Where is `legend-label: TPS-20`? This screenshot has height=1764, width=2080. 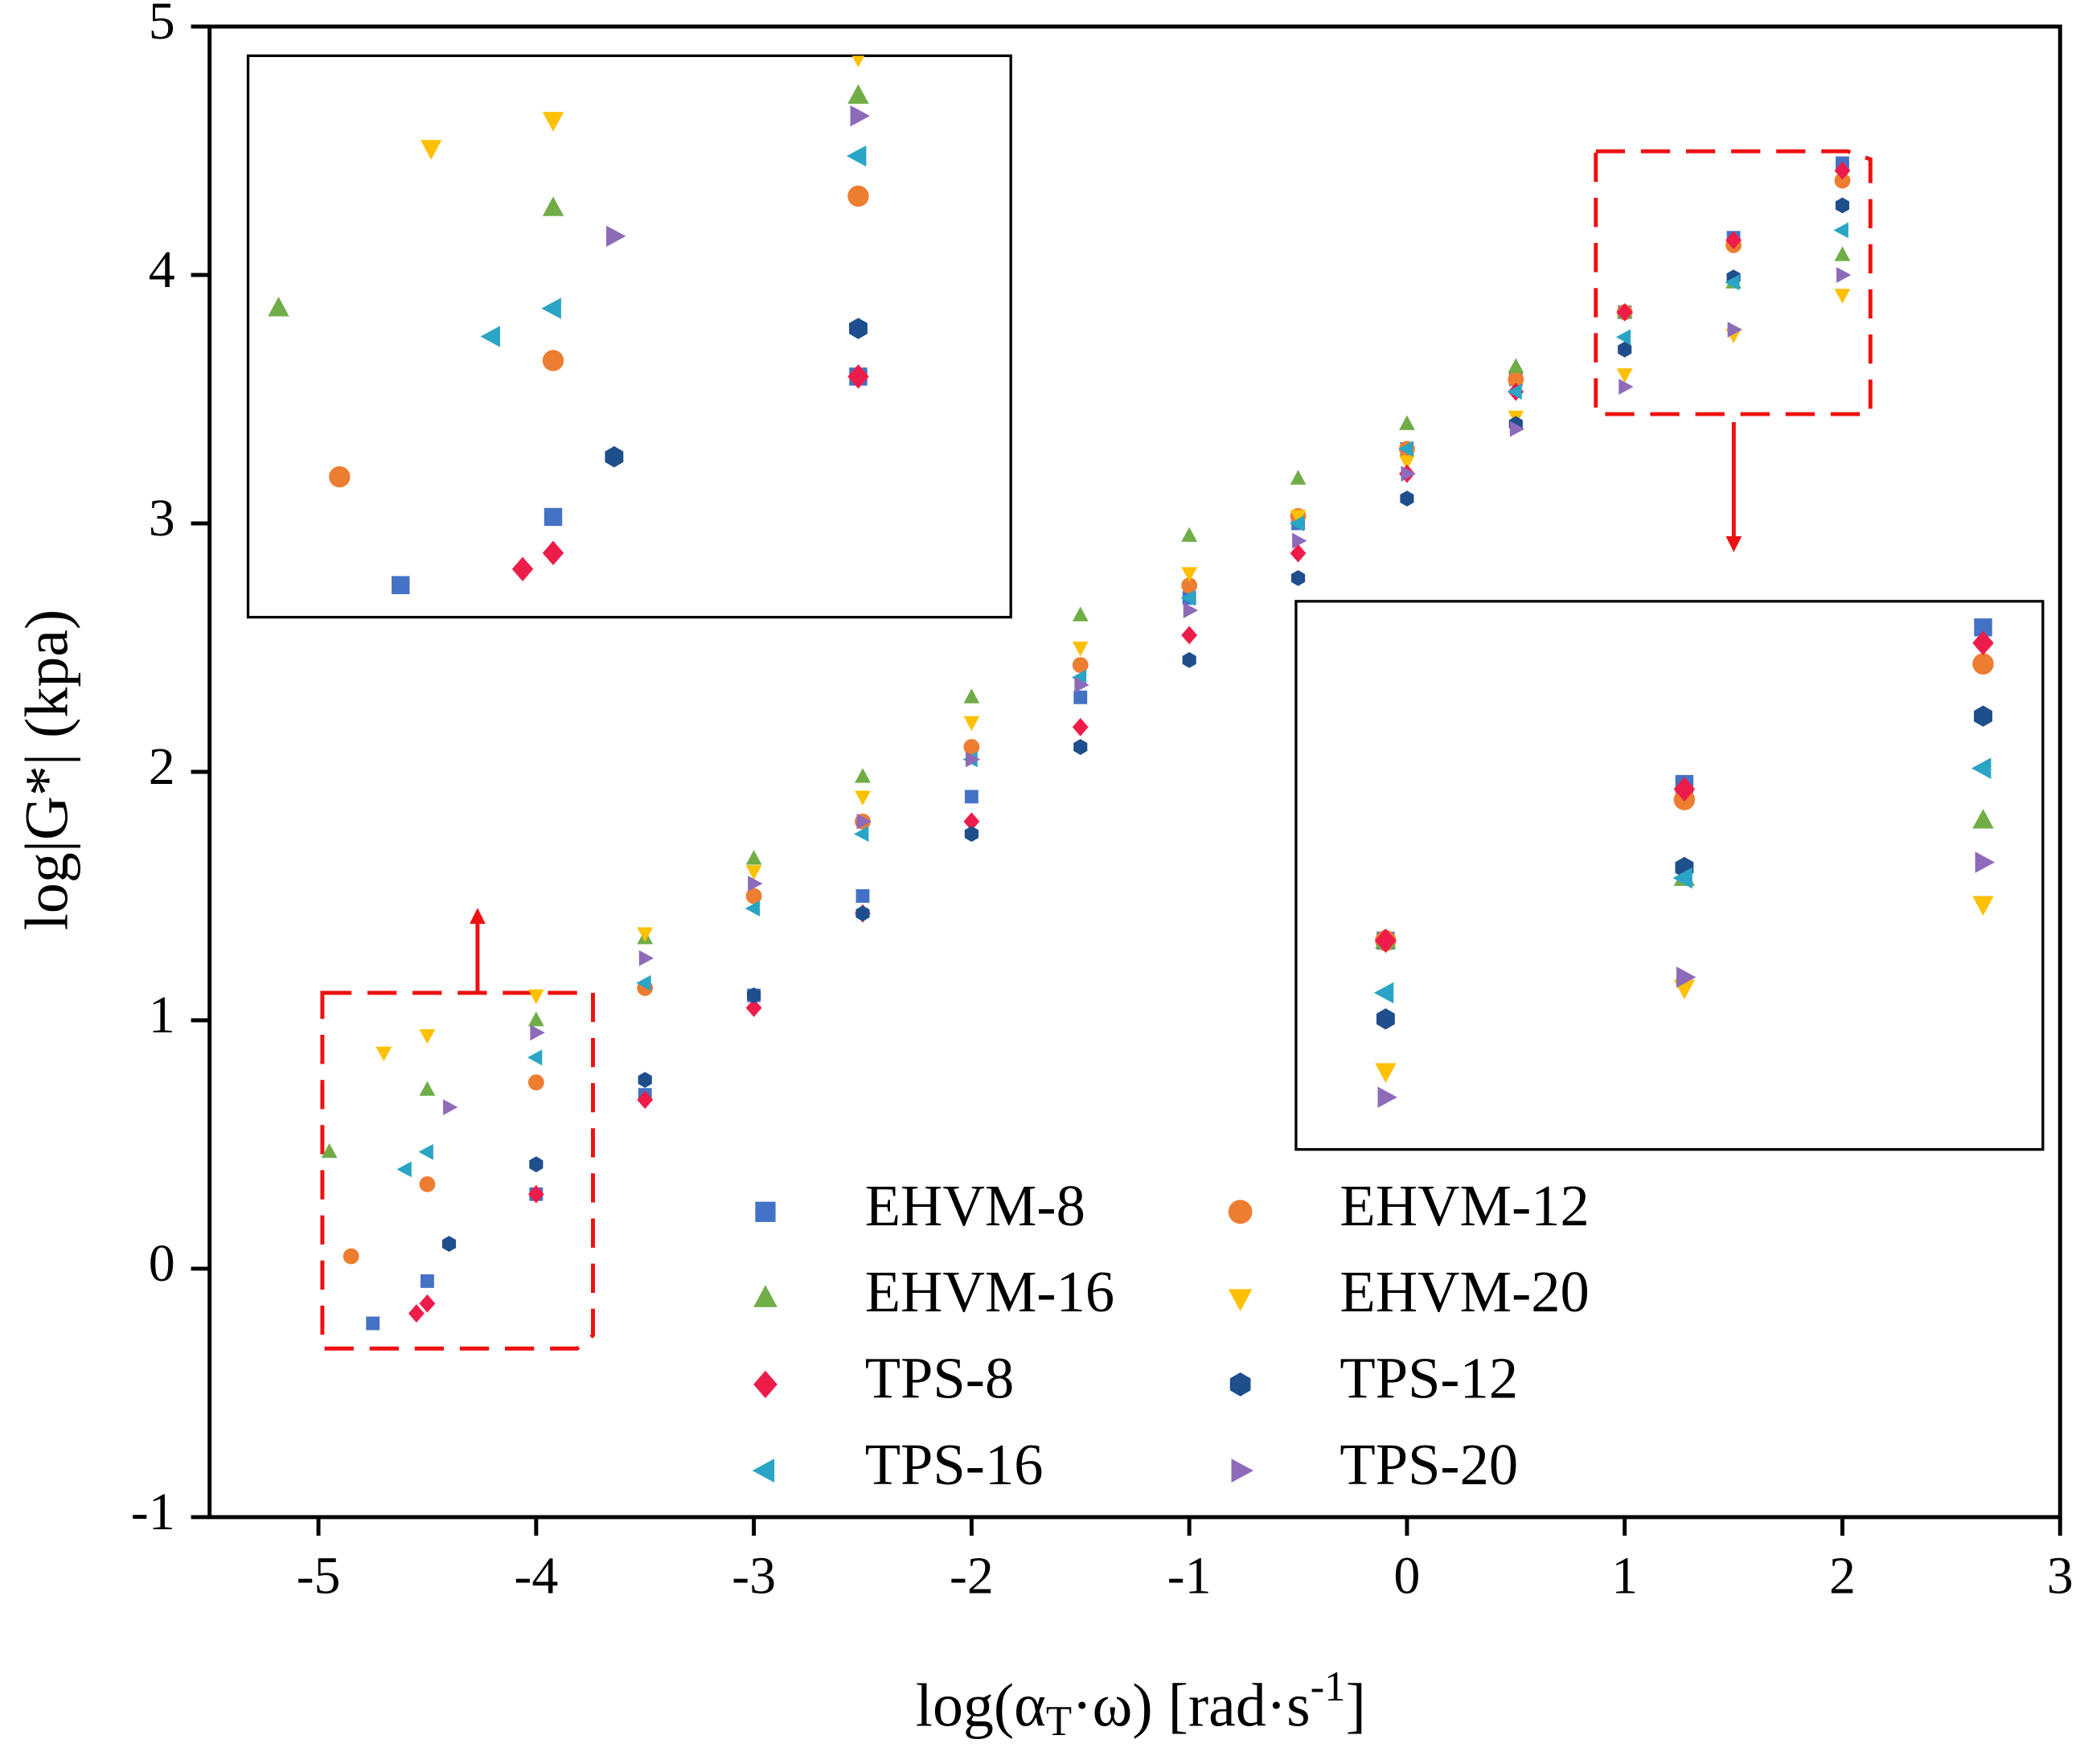 legend-label: TPS-20 is located at coordinates (1428, 1464).